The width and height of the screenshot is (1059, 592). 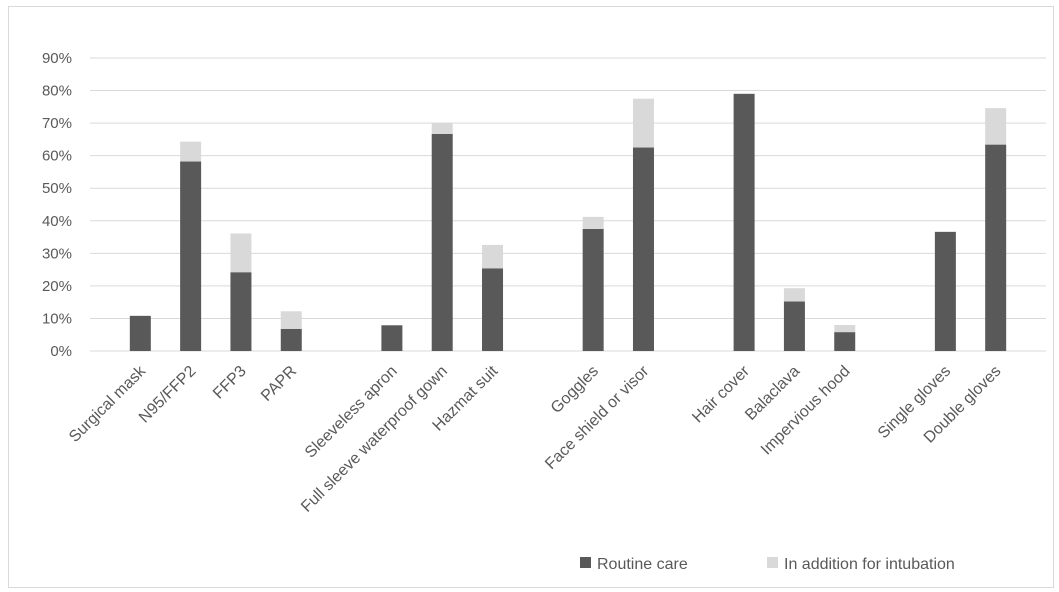 I want to click on x-category-label: Hair cover, so click(x=721, y=394).